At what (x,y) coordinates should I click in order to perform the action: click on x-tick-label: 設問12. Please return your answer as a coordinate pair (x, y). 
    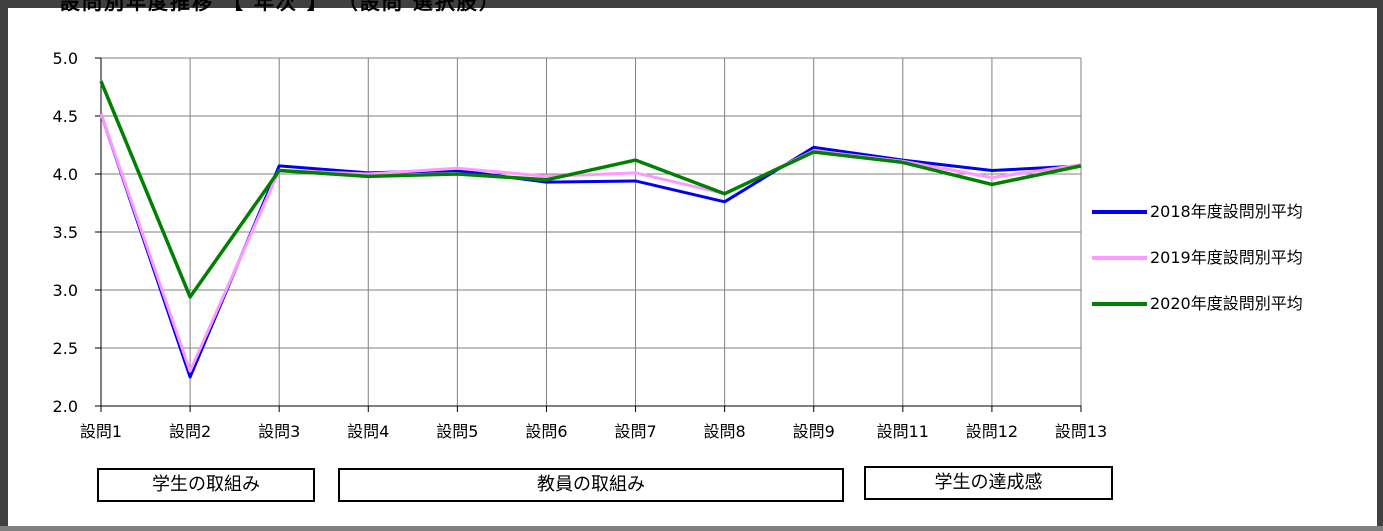
    Looking at the image, I should click on (992, 431).